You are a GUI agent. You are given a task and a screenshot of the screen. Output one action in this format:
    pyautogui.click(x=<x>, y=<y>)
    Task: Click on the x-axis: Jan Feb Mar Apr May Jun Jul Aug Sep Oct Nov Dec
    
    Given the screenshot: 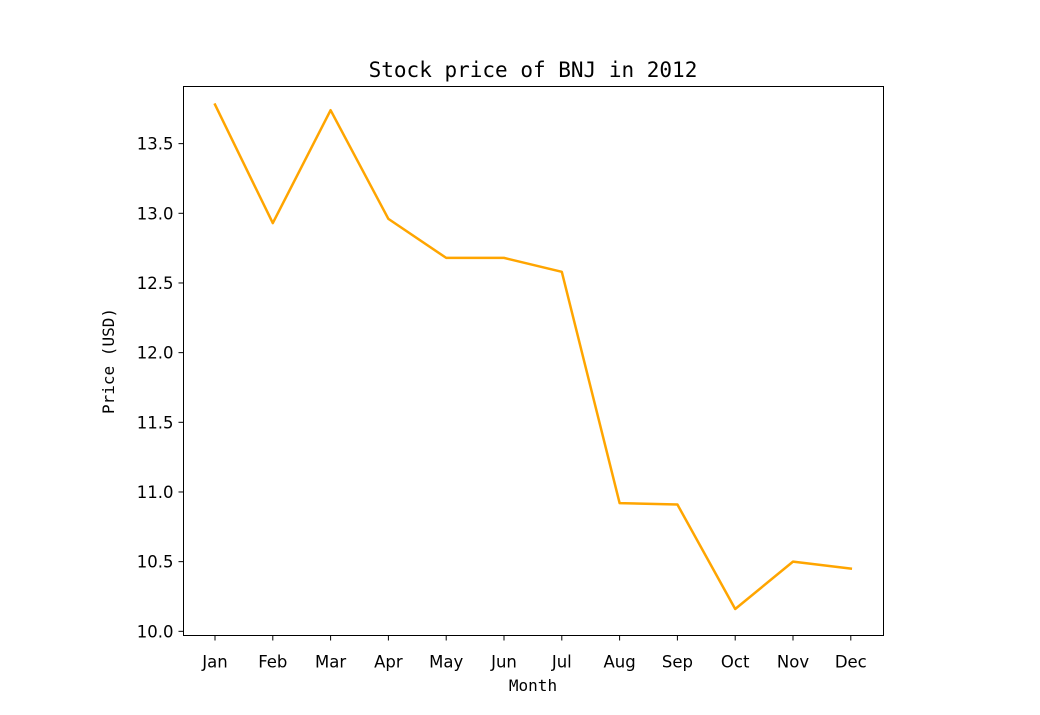 What is the action you would take?
    pyautogui.click(x=534, y=653)
    